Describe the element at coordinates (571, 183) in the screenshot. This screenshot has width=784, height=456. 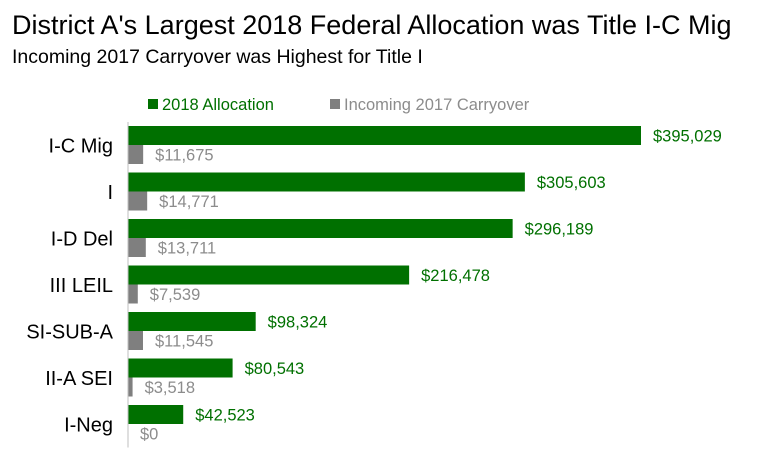
I see `data-label-allocation: $305,603` at that location.